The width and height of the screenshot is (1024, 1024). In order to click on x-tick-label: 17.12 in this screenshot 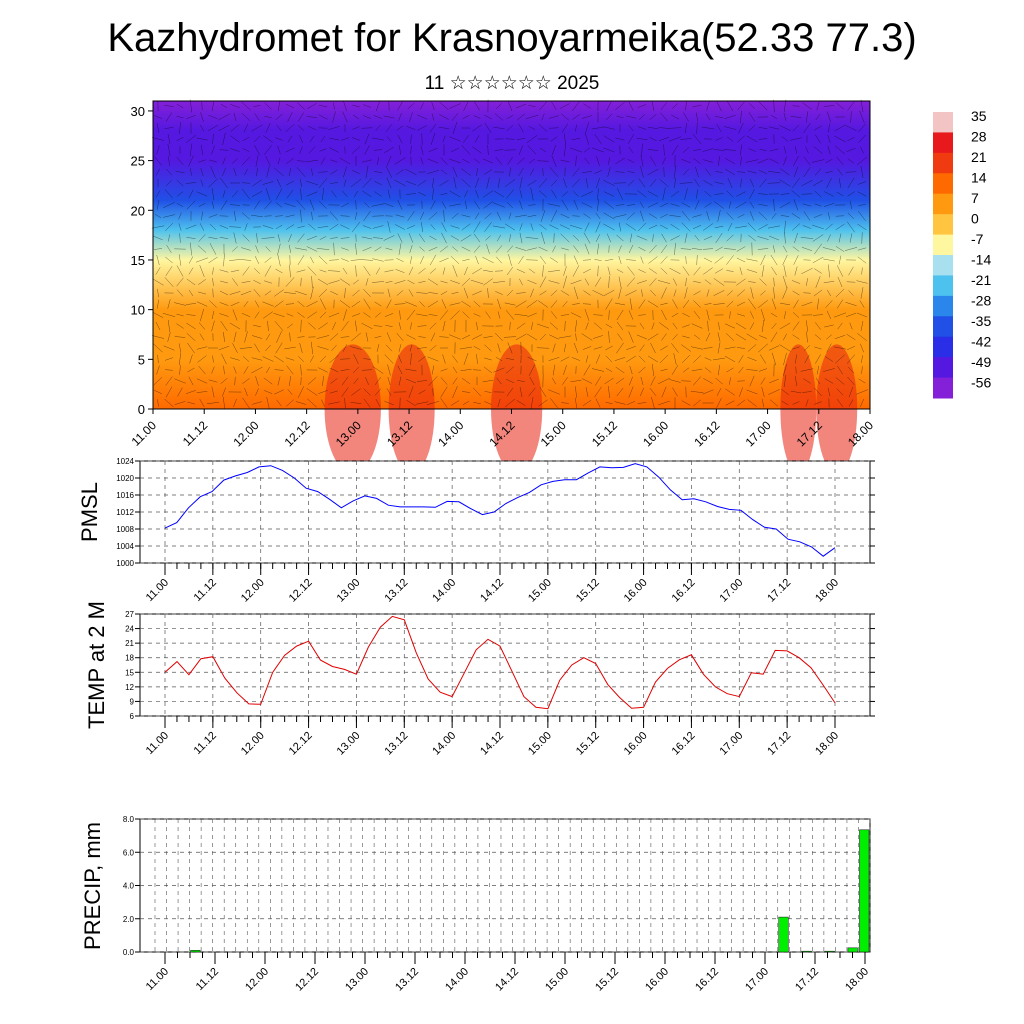, I will do `click(779, 591)`.